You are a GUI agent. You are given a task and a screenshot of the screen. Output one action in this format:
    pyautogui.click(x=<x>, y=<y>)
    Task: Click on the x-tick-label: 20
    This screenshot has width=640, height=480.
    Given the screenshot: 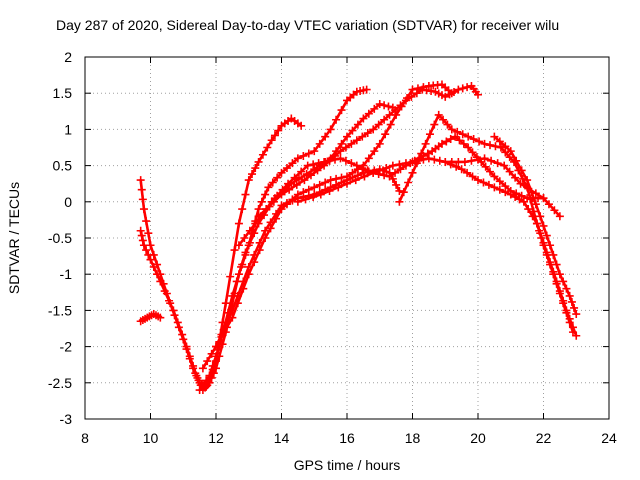 What is the action you would take?
    pyautogui.click(x=478, y=438)
    